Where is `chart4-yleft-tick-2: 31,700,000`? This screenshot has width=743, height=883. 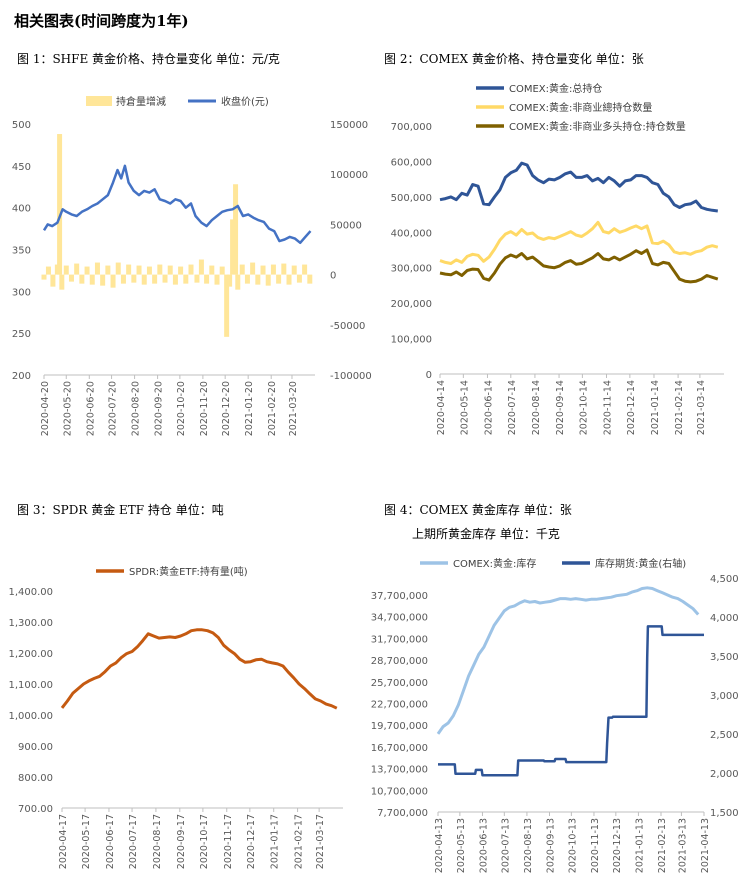 chart4-yleft-tick-2: 31,700,000 is located at coordinates (399, 639).